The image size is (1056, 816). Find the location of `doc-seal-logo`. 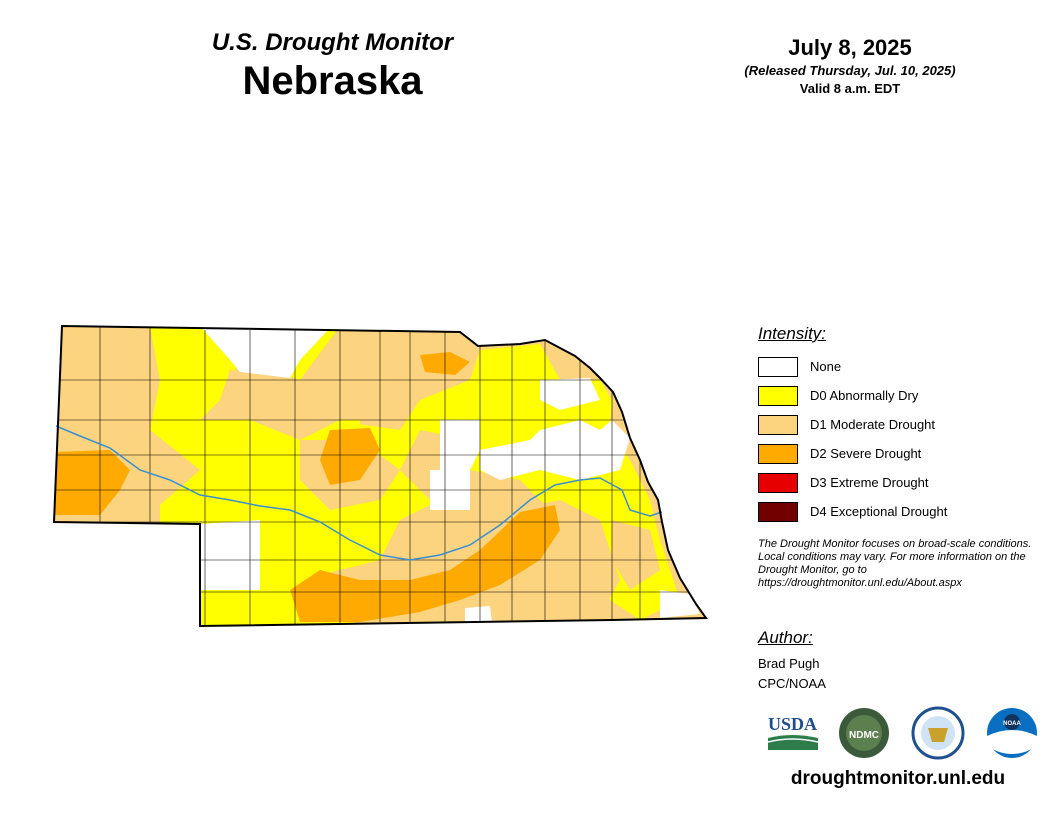

doc-seal-logo is located at coordinates (938, 733).